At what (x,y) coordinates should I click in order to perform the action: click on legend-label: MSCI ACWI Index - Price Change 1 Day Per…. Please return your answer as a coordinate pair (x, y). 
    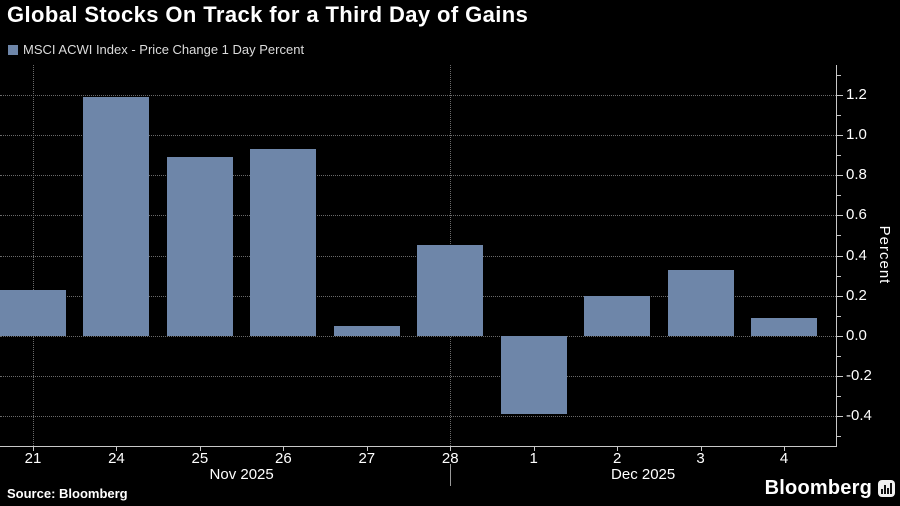
    Looking at the image, I should click on (164, 49).